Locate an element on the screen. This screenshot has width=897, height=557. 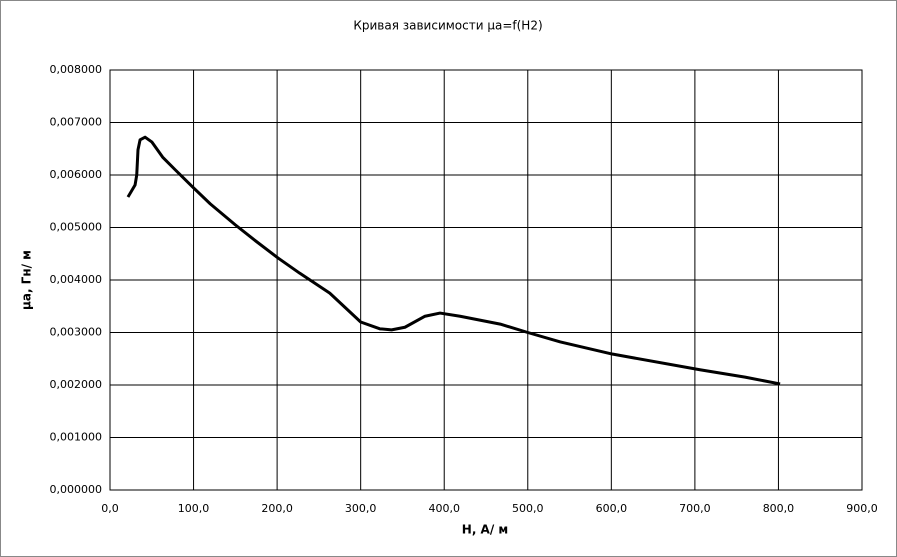
y-tick-label: 0,000000 is located at coordinates (76, 489).